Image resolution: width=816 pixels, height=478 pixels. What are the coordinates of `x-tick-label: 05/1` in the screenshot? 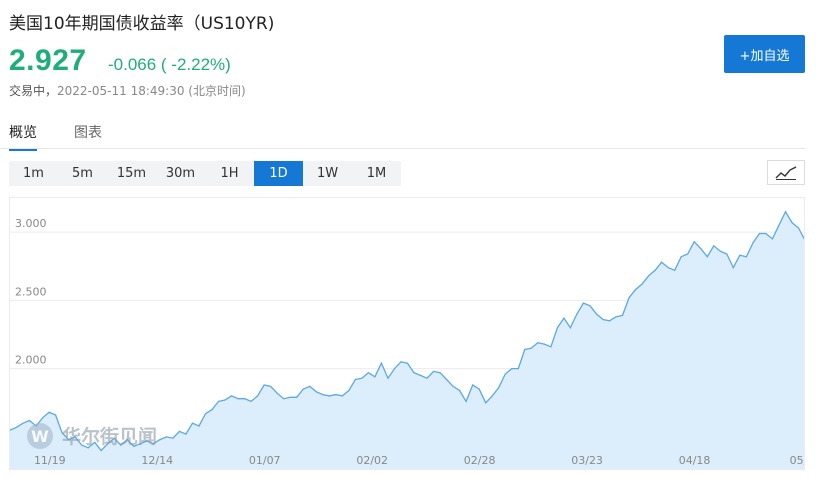 It's located at (797, 460).